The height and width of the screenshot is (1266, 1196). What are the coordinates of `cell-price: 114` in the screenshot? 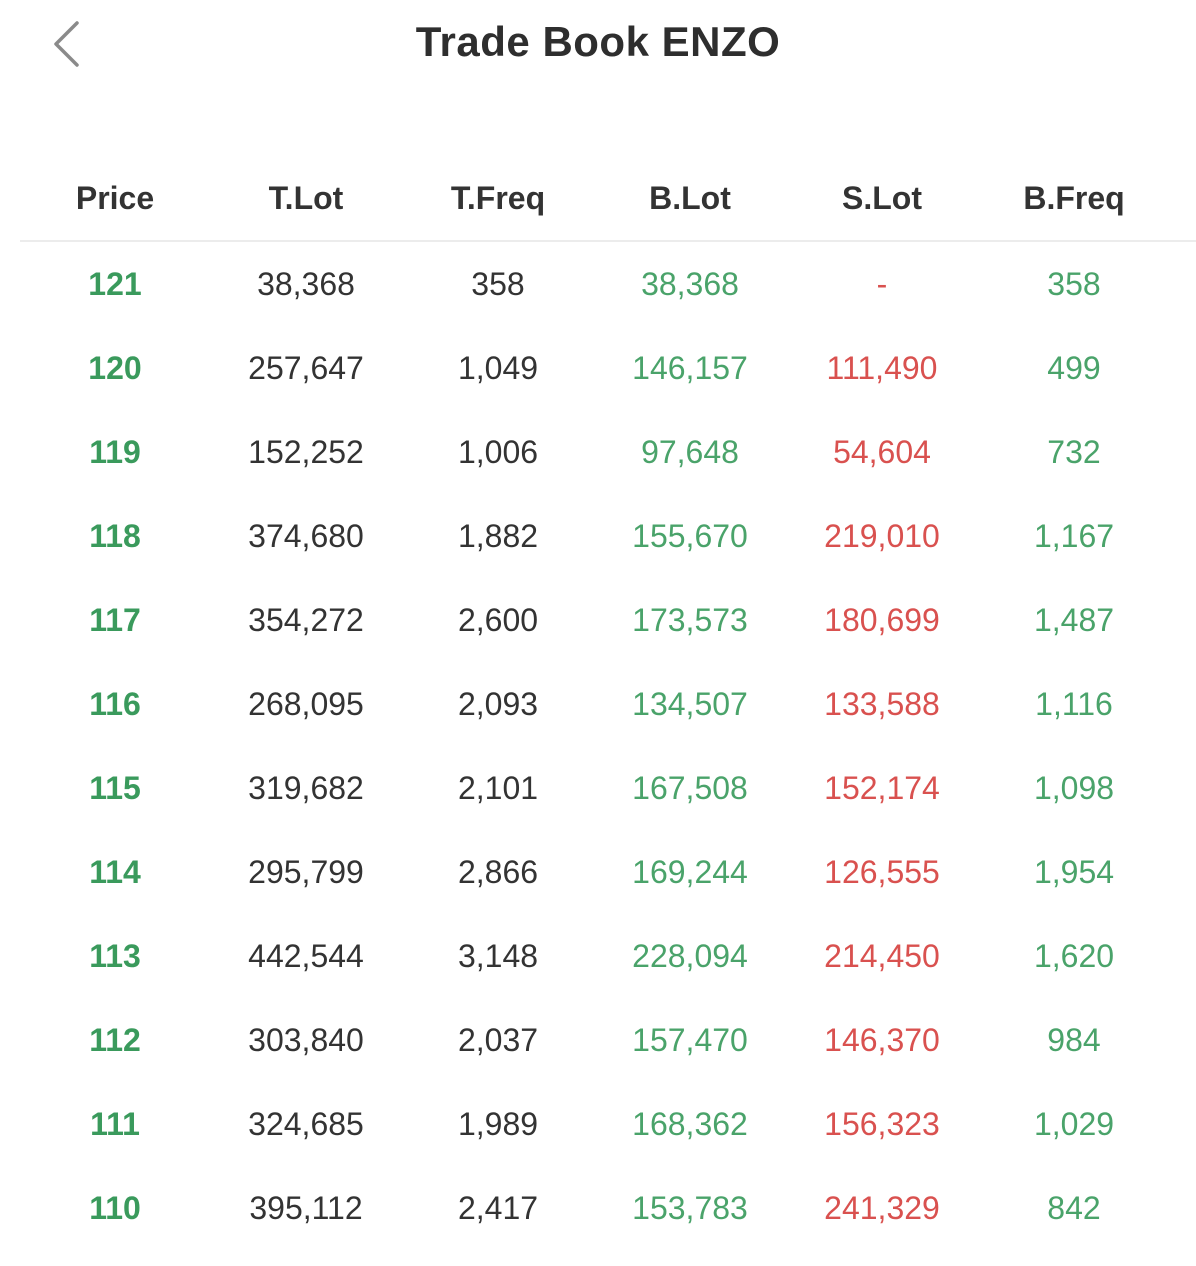 It's located at (115, 871).